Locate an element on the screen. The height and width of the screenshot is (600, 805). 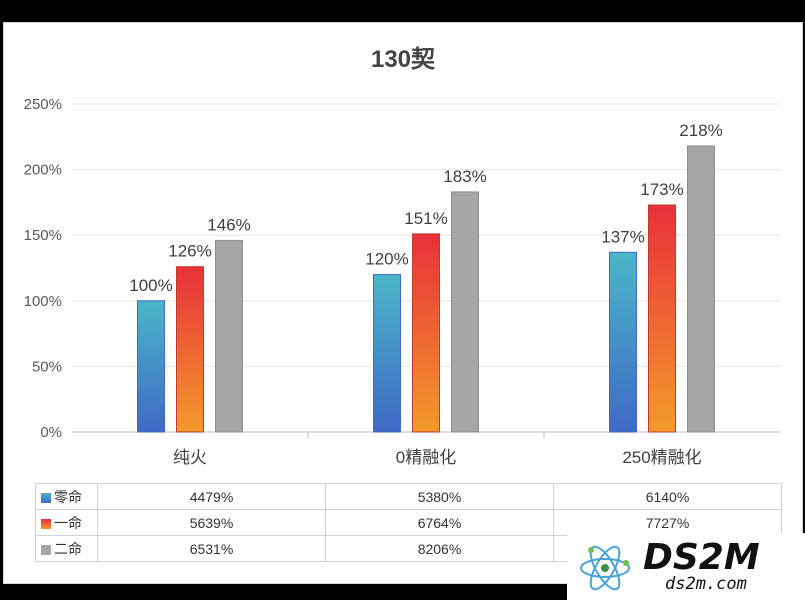
data-label: 151% is located at coordinates (425, 218).